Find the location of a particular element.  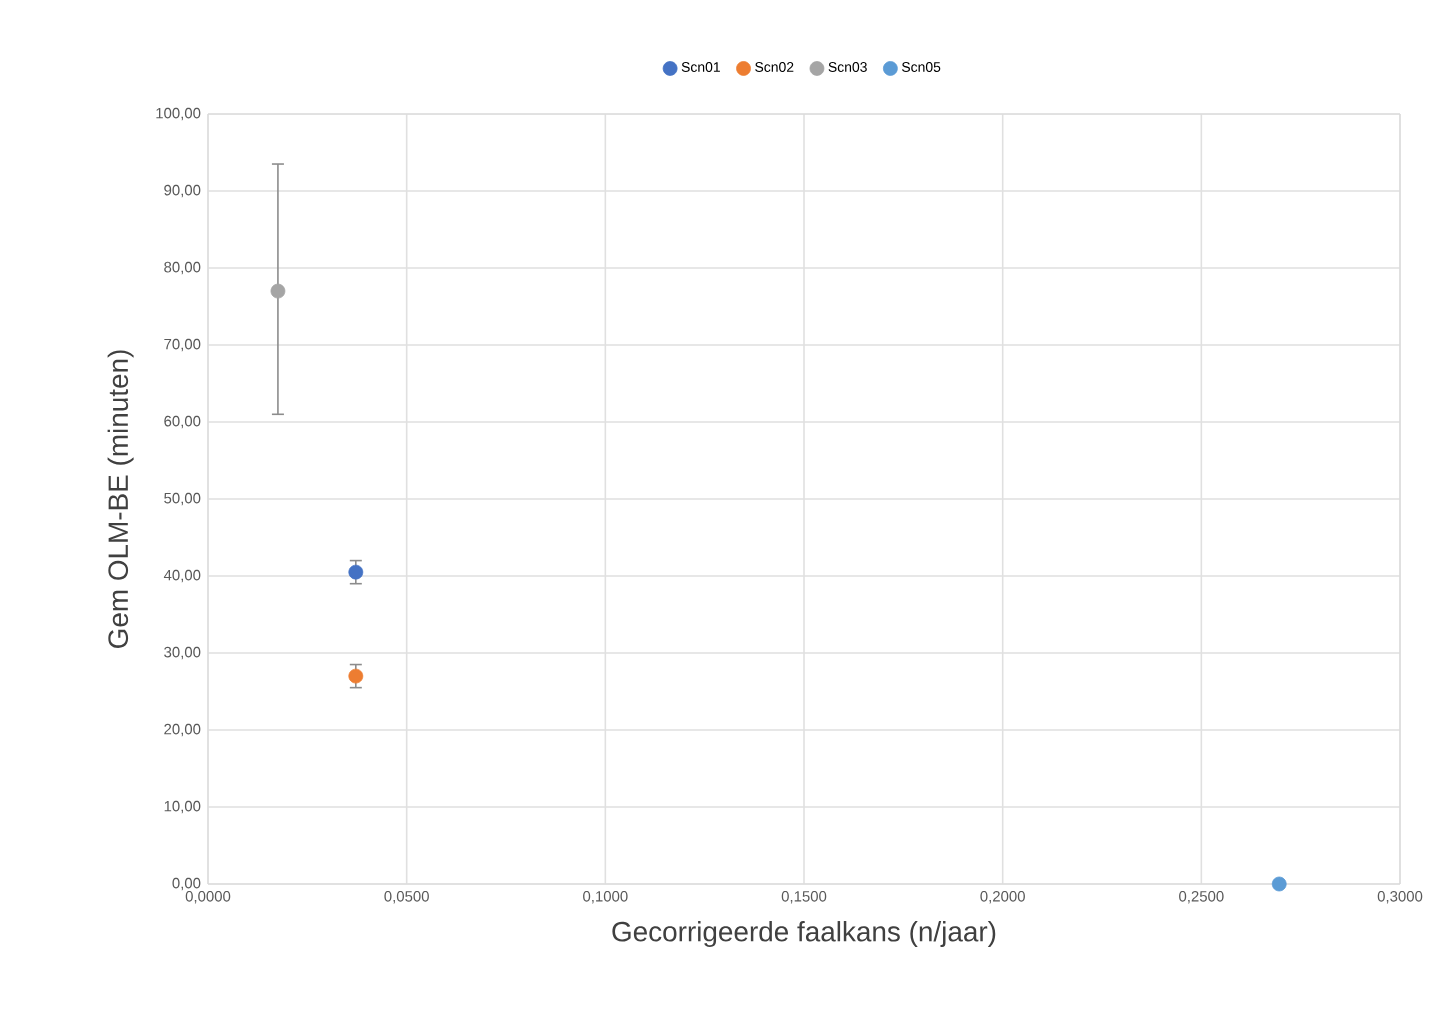

x-axis-title: Gecorrigeerde faalkans (n/jaar) is located at coordinates (804, 934).